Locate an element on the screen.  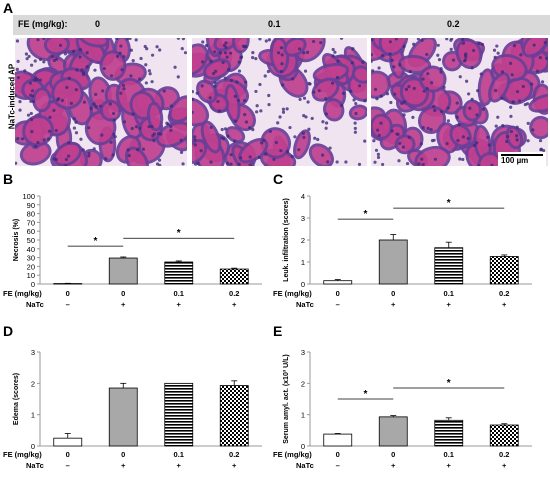
y-tick-label: 50 is located at coordinates (31, 240).